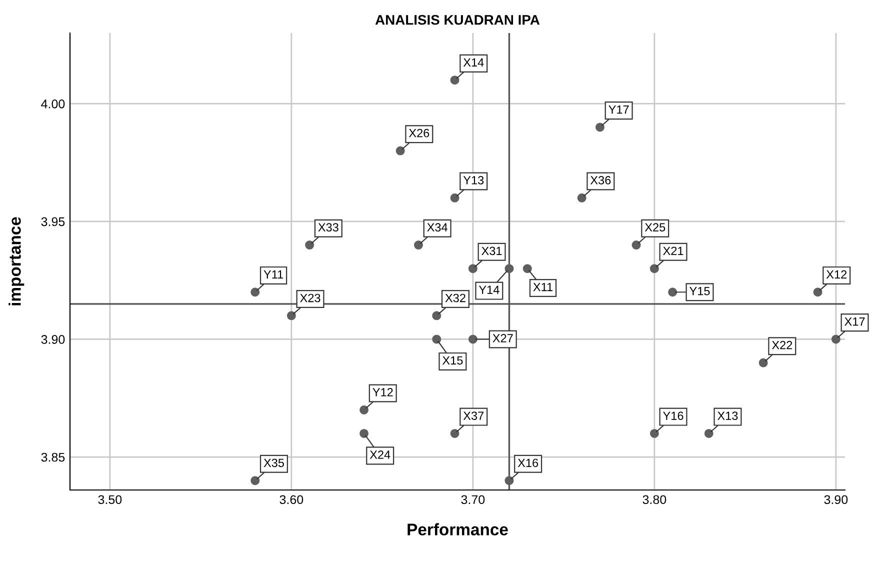 The width and height of the screenshot is (882, 577). Describe the element at coordinates (328, 227) in the screenshot. I see `annotation: X33` at that location.